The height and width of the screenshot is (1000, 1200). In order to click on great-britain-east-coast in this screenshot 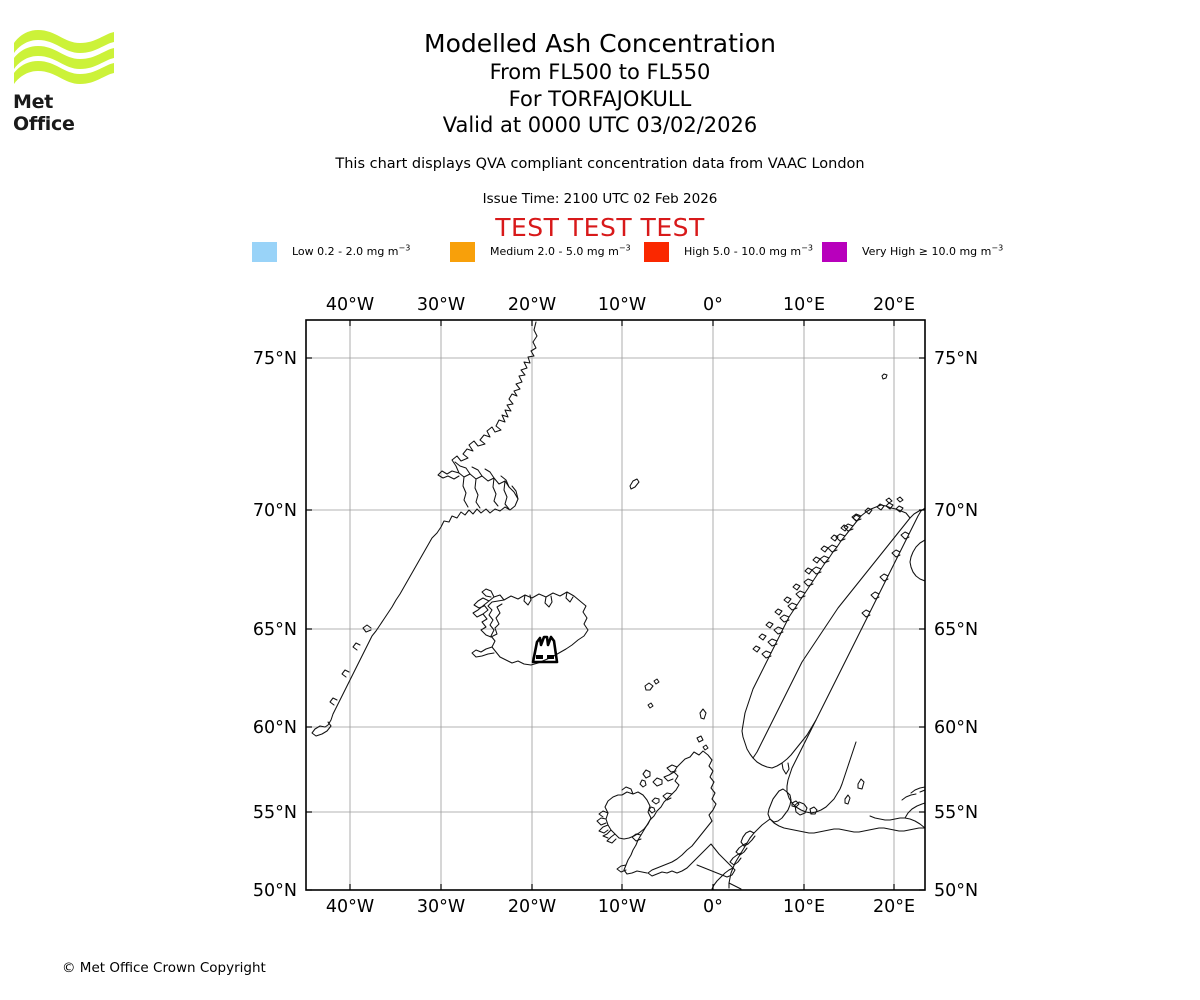, I will do `click(691, 814)`.